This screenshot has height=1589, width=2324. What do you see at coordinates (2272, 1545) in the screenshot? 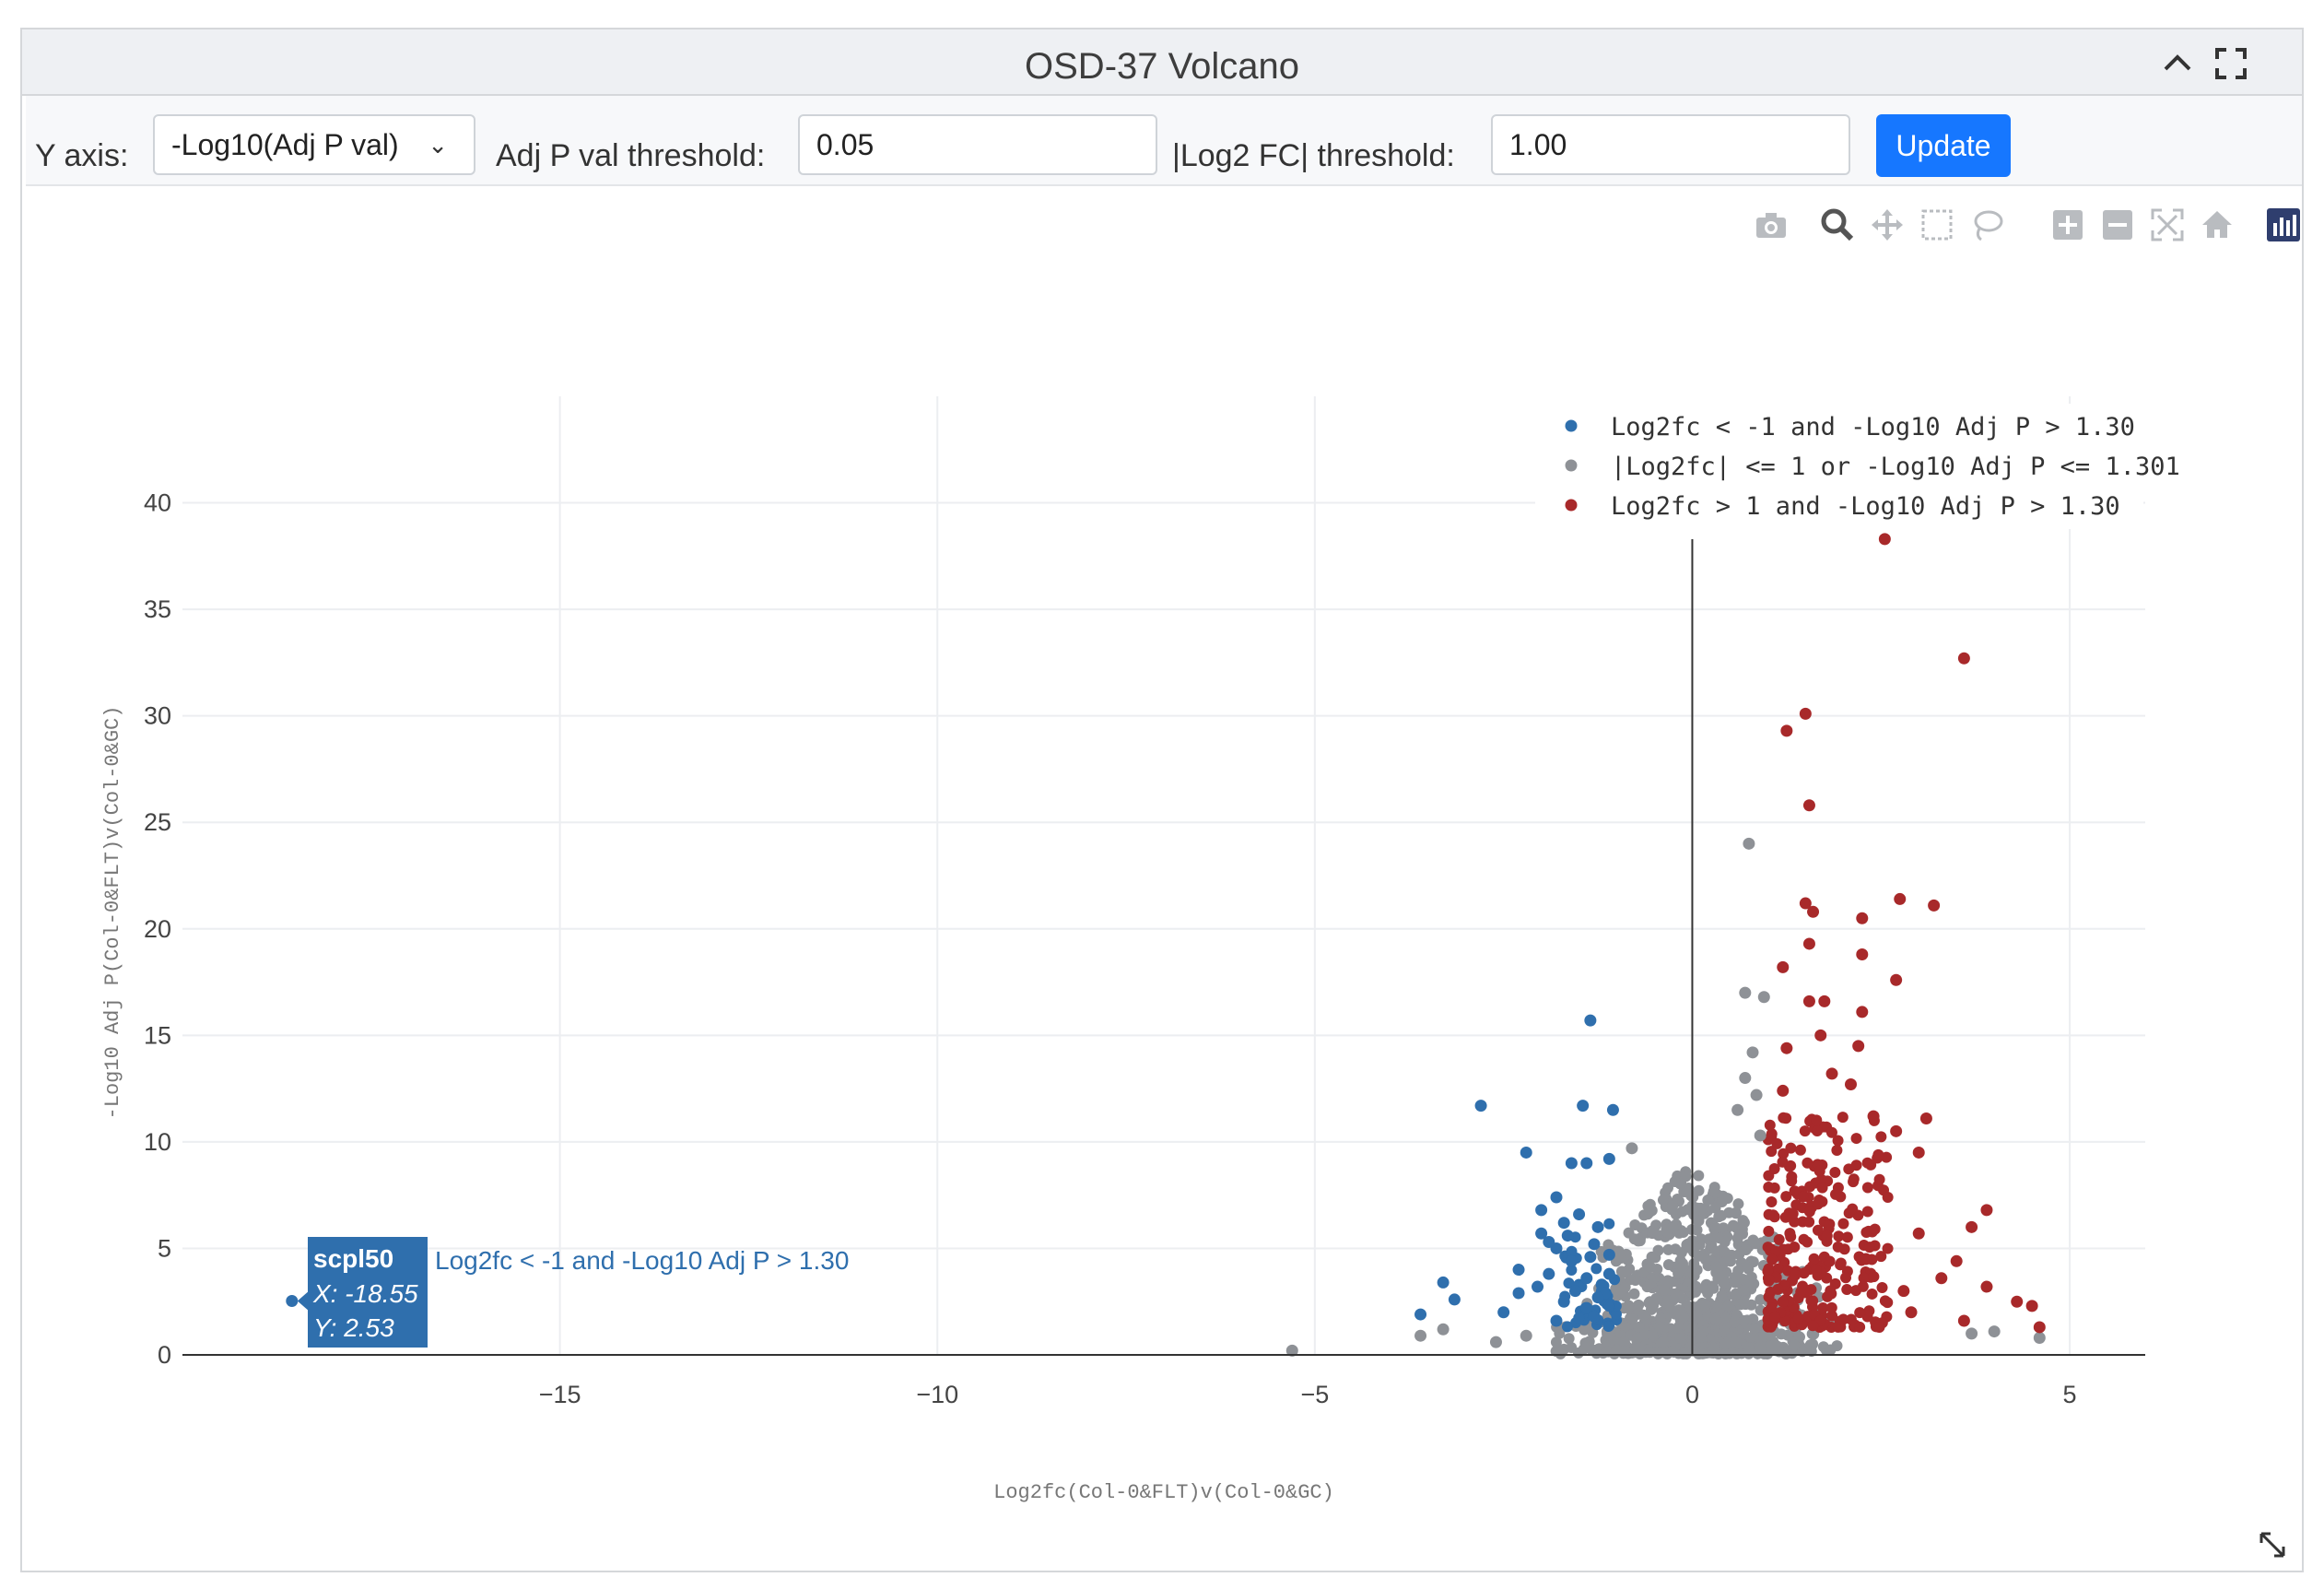
I see `resize-handle-icon` at bounding box center [2272, 1545].